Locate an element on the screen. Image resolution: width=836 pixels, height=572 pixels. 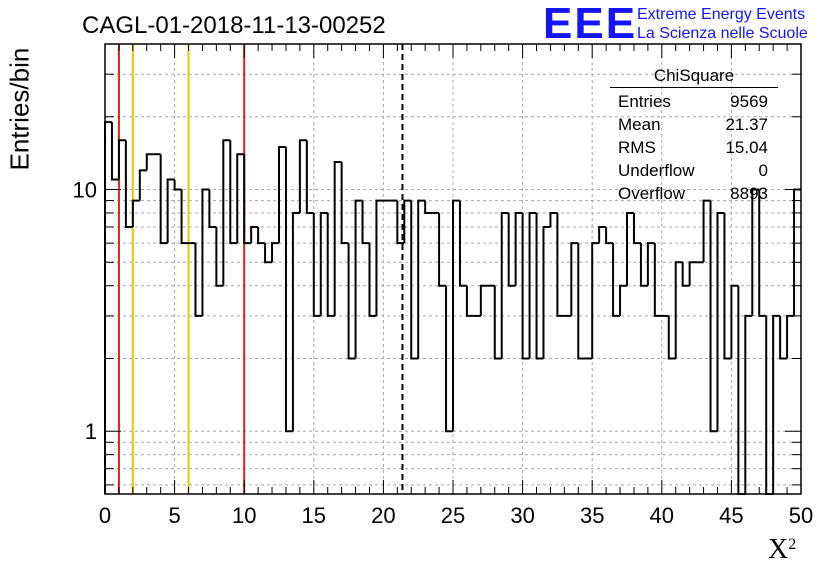
y-tick-label: 10 is located at coordinates (85, 190).